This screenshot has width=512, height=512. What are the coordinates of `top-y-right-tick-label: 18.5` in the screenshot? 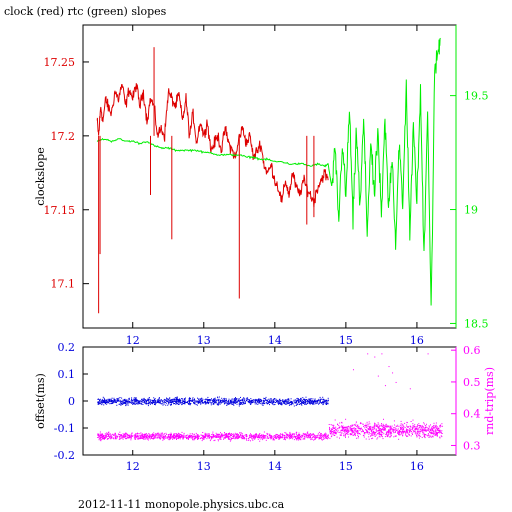 It's located at (476, 323).